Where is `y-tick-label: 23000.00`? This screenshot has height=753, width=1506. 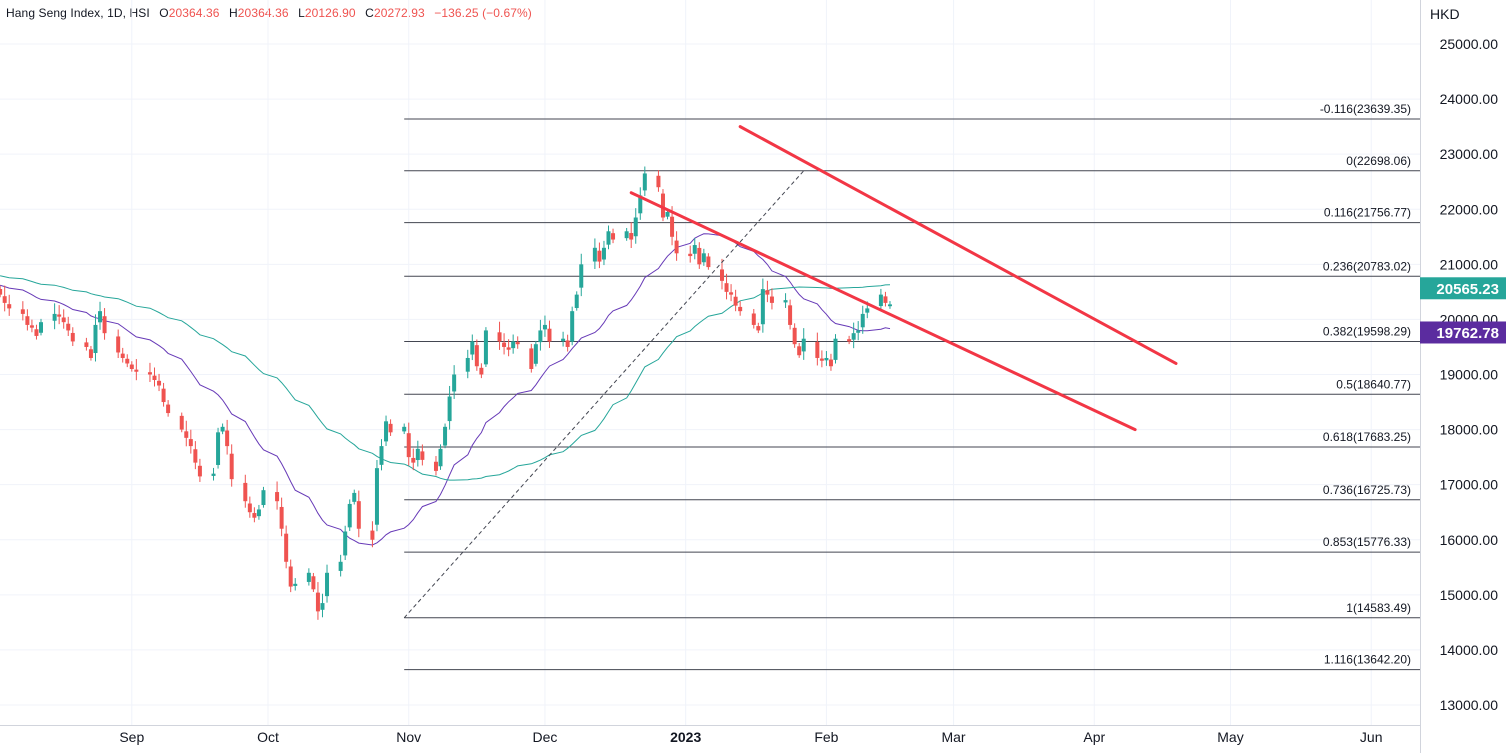
y-tick-label: 23000.00 is located at coordinates (1469, 154).